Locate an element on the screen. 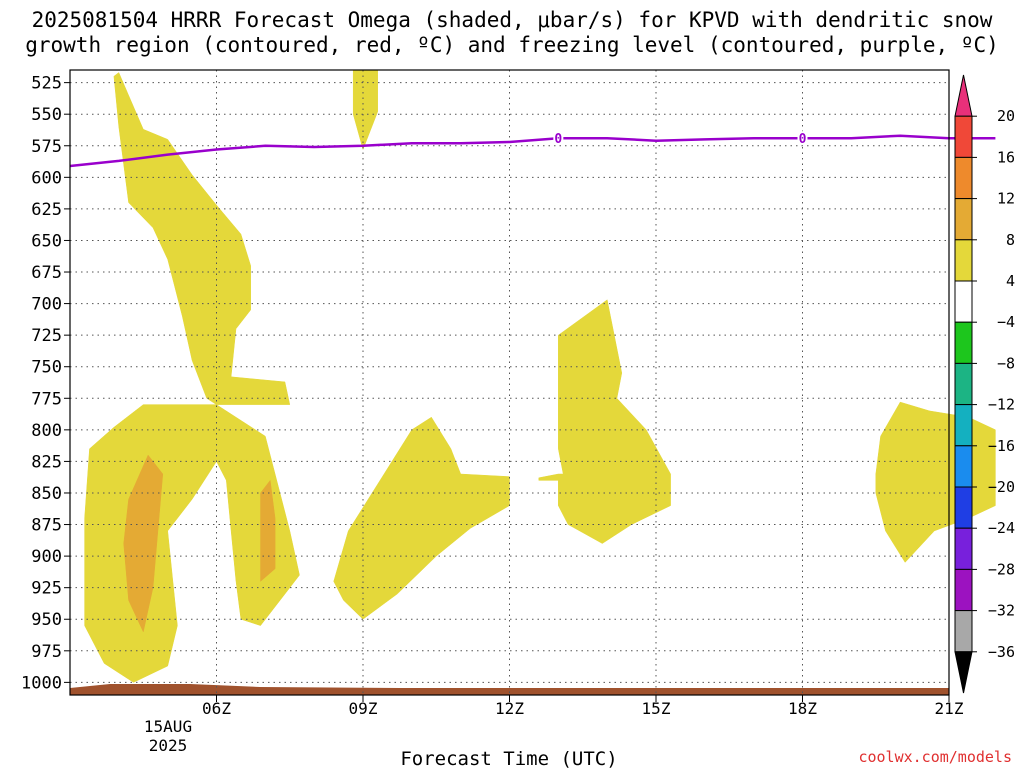  y-tick-label: 525 is located at coordinates (46, 84).